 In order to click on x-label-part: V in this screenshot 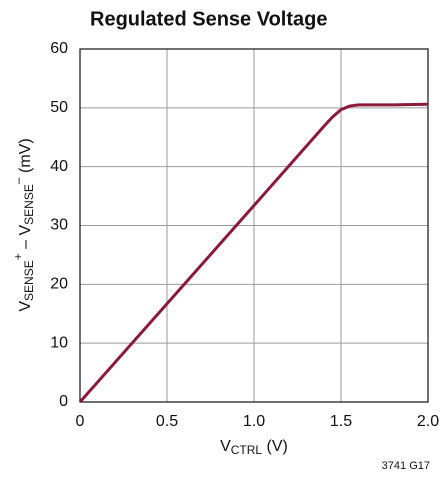, I will do `click(225, 446)`.